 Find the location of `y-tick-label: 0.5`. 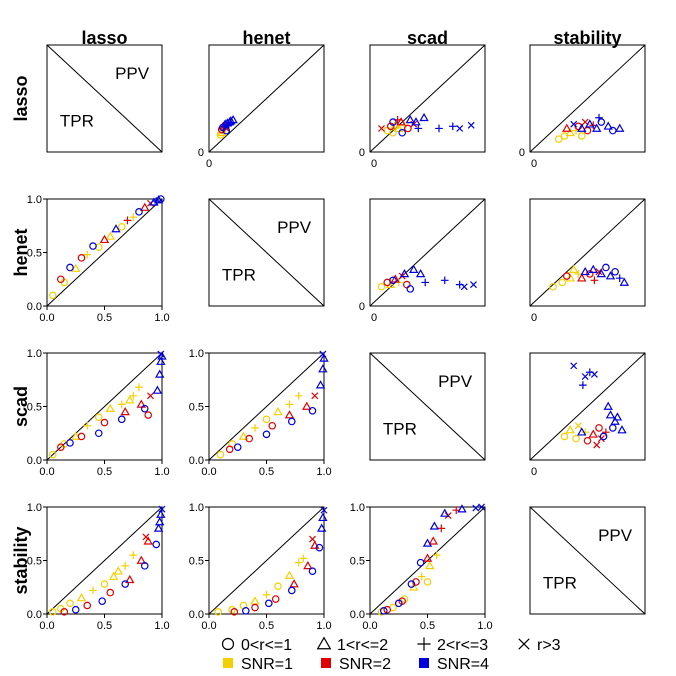

y-tick-label: 0.5 is located at coordinates (196, 408).